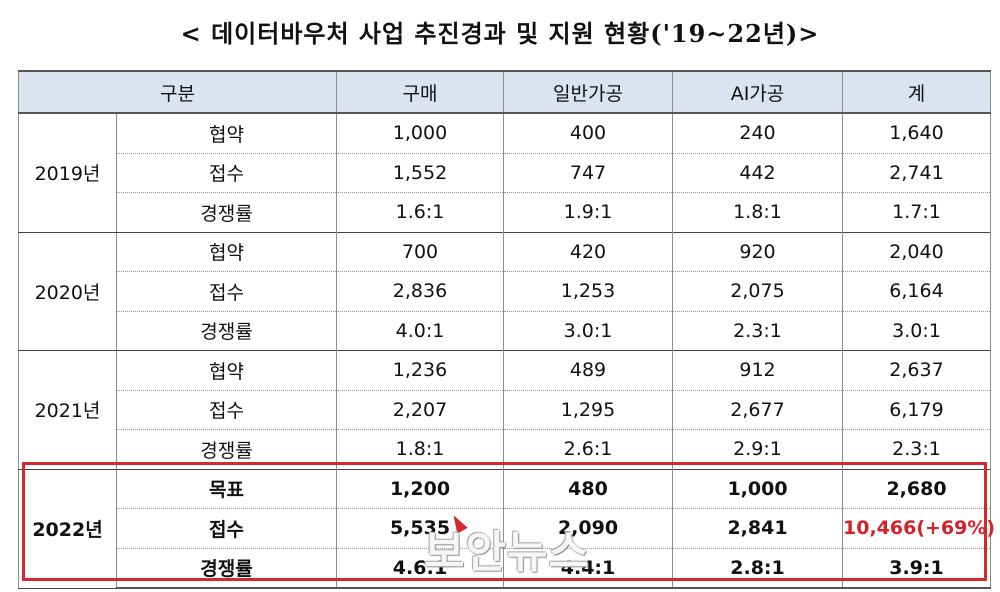 Image resolution: width=1000 pixels, height=592 pixels. What do you see at coordinates (420, 92) in the screenshot?
I see `header-purchase: 구매` at bounding box center [420, 92].